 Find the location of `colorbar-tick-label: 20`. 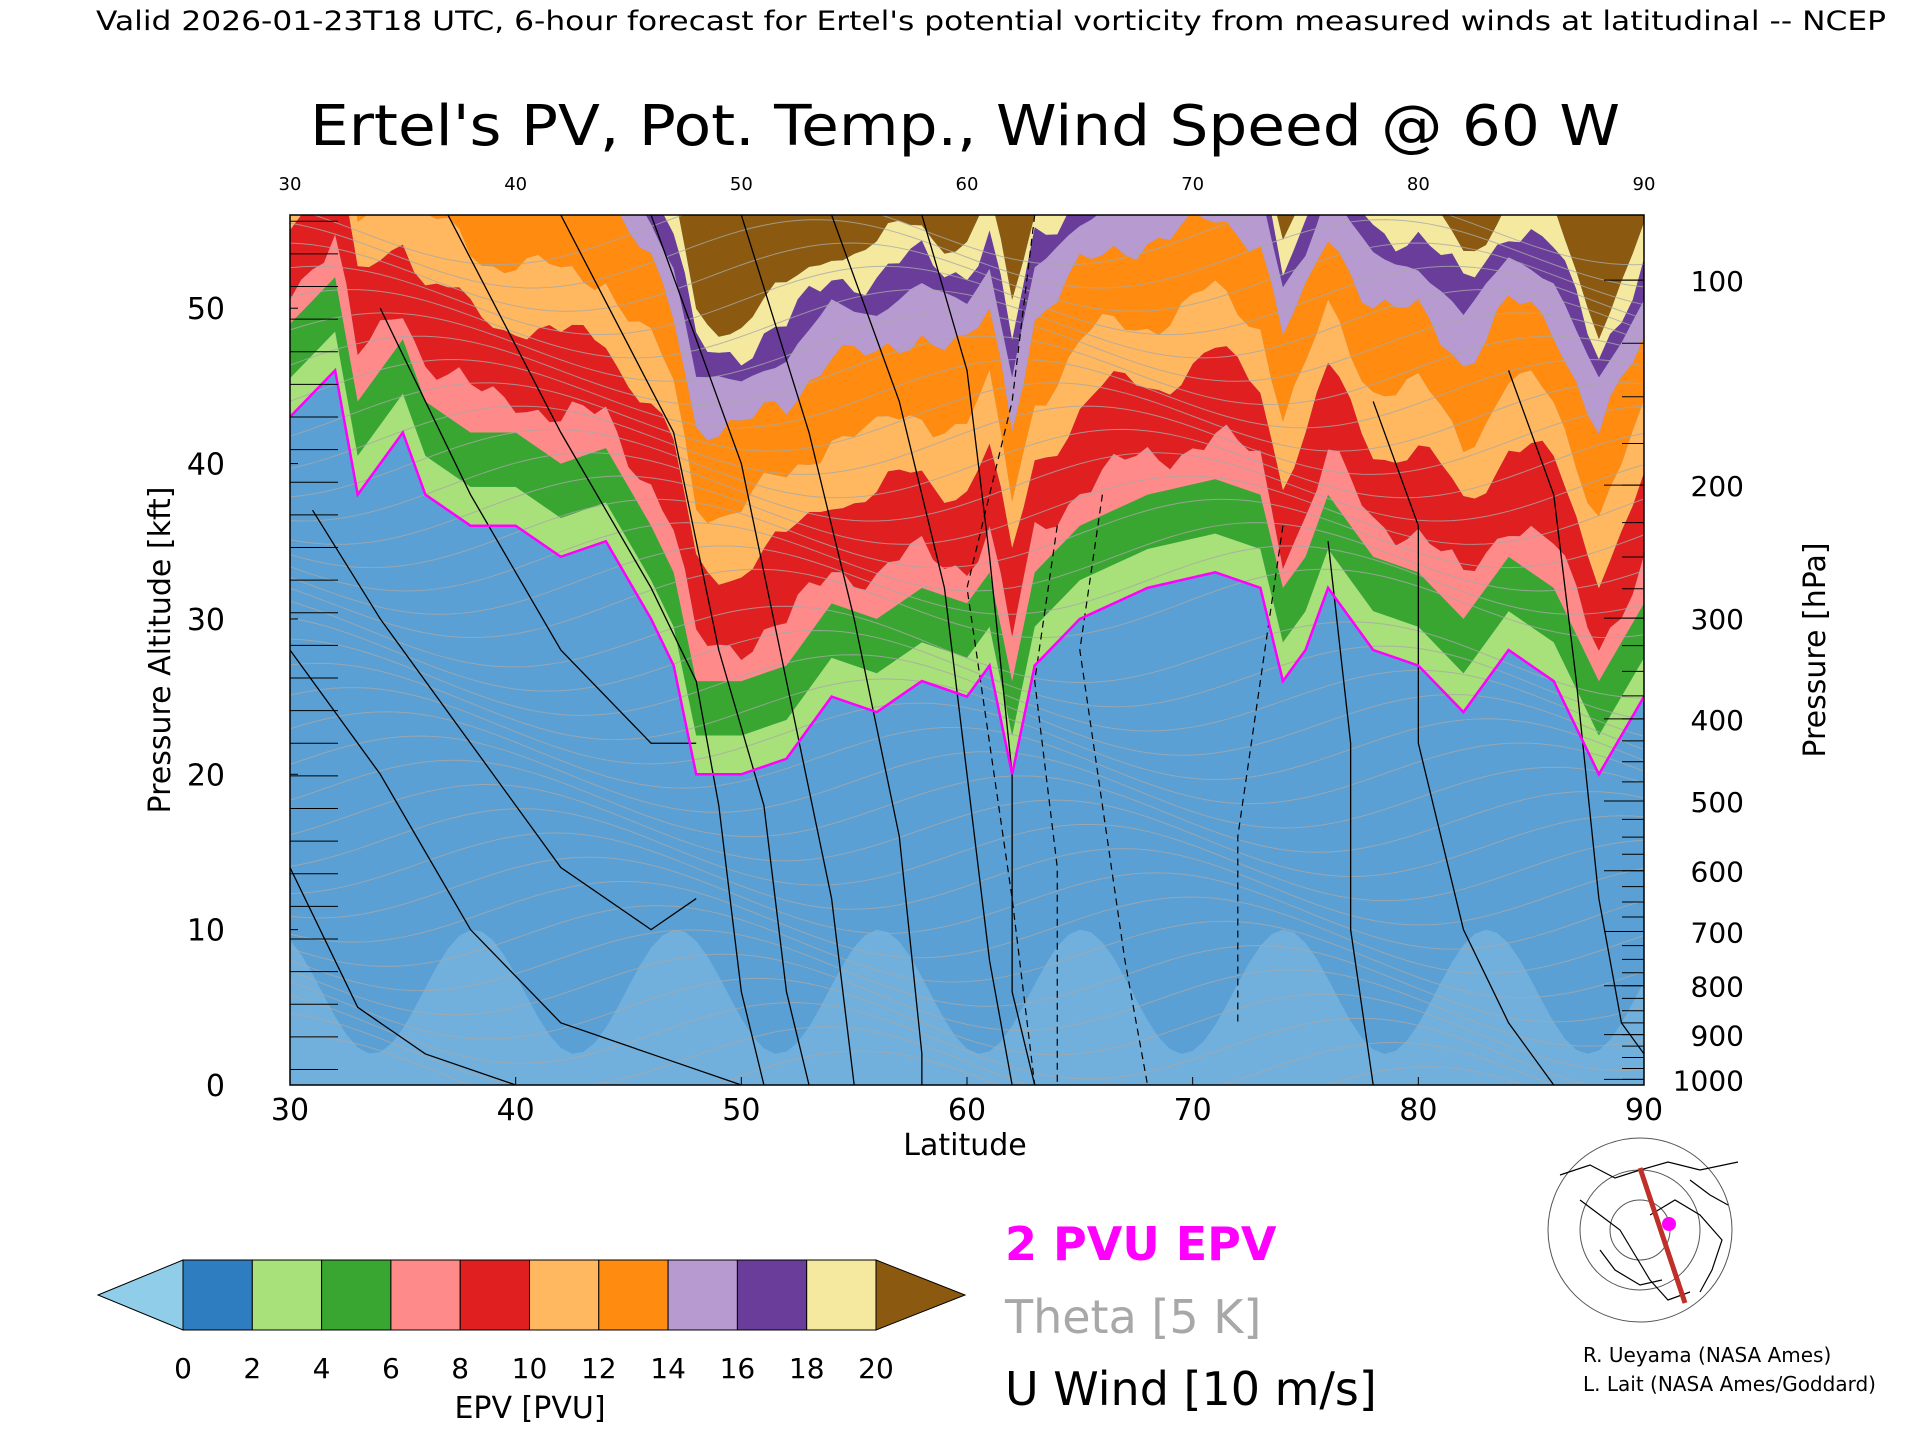

colorbar-tick-label: 20 is located at coordinates (876, 1368).